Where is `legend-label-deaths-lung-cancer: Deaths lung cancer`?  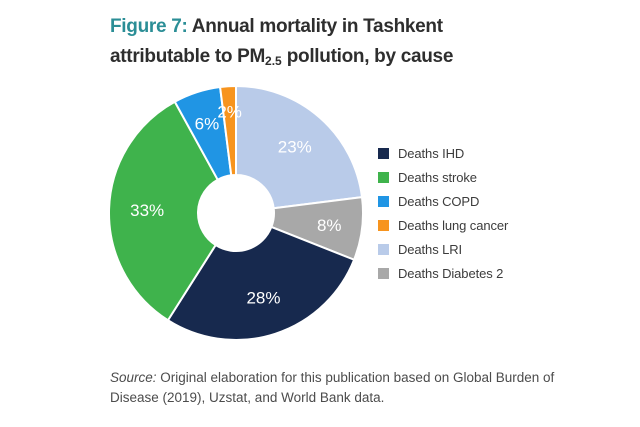 legend-label-deaths-lung-cancer: Deaths lung cancer is located at coordinates (453, 225).